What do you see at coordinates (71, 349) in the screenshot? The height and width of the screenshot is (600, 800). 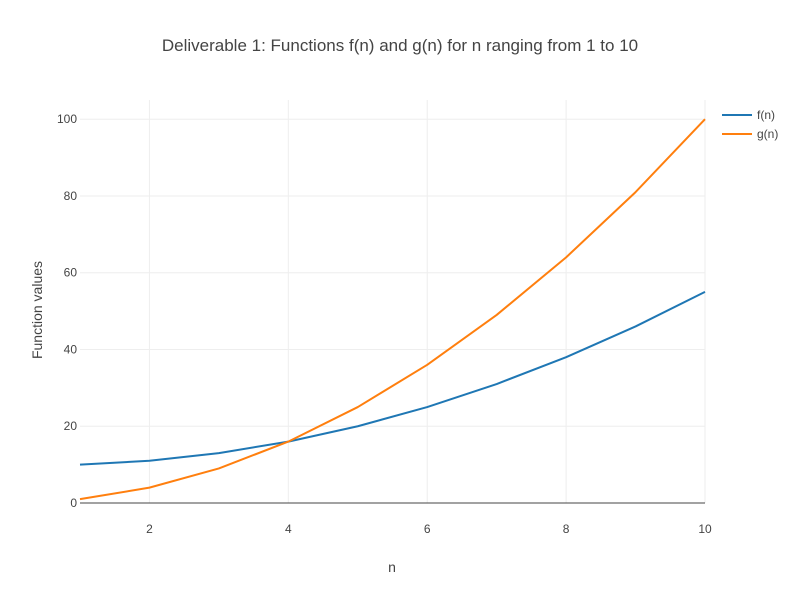 I see `y-tick-label: 40` at bounding box center [71, 349].